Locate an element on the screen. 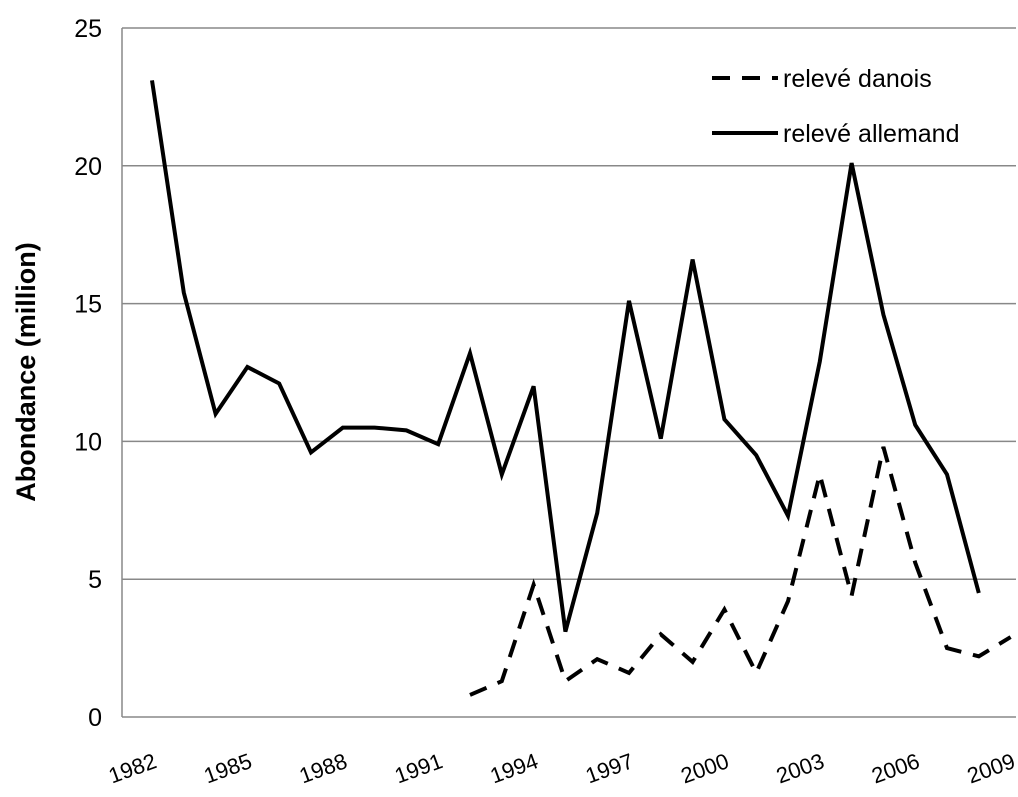 Image resolution: width=1018 pixels, height=797 pixels. x-tick-label: 2000 is located at coordinates (705, 768).